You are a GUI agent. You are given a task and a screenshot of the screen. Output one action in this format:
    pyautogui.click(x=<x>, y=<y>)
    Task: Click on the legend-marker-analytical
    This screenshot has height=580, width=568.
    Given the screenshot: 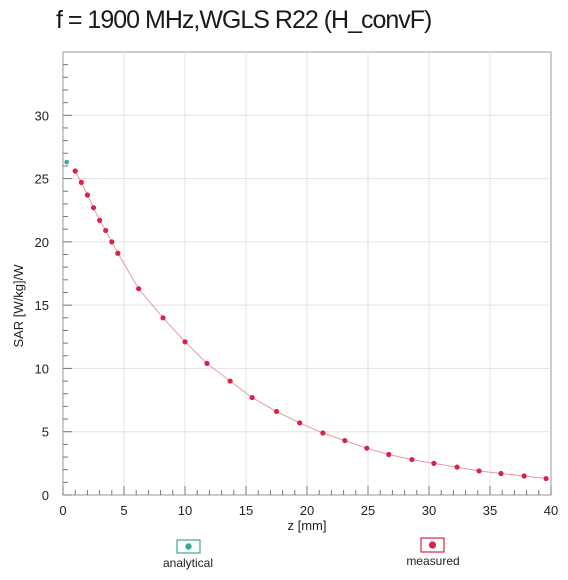 What is the action you would take?
    pyautogui.click(x=188, y=546)
    